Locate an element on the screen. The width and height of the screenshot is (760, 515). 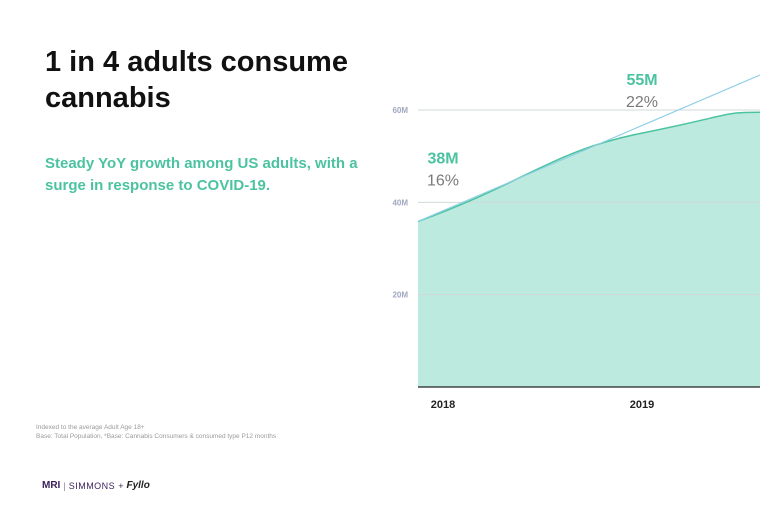
footnote-line: Indexed to the average Adult Age 18+ is located at coordinates (90, 427).